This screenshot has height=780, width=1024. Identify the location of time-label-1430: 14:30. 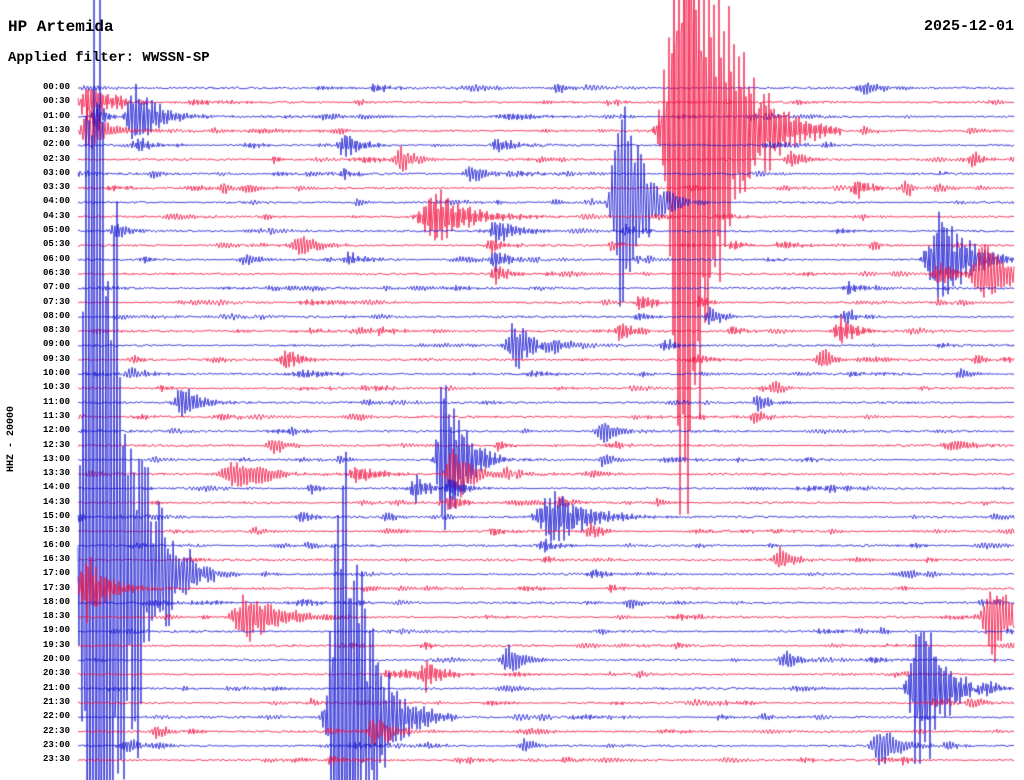
(56, 501).